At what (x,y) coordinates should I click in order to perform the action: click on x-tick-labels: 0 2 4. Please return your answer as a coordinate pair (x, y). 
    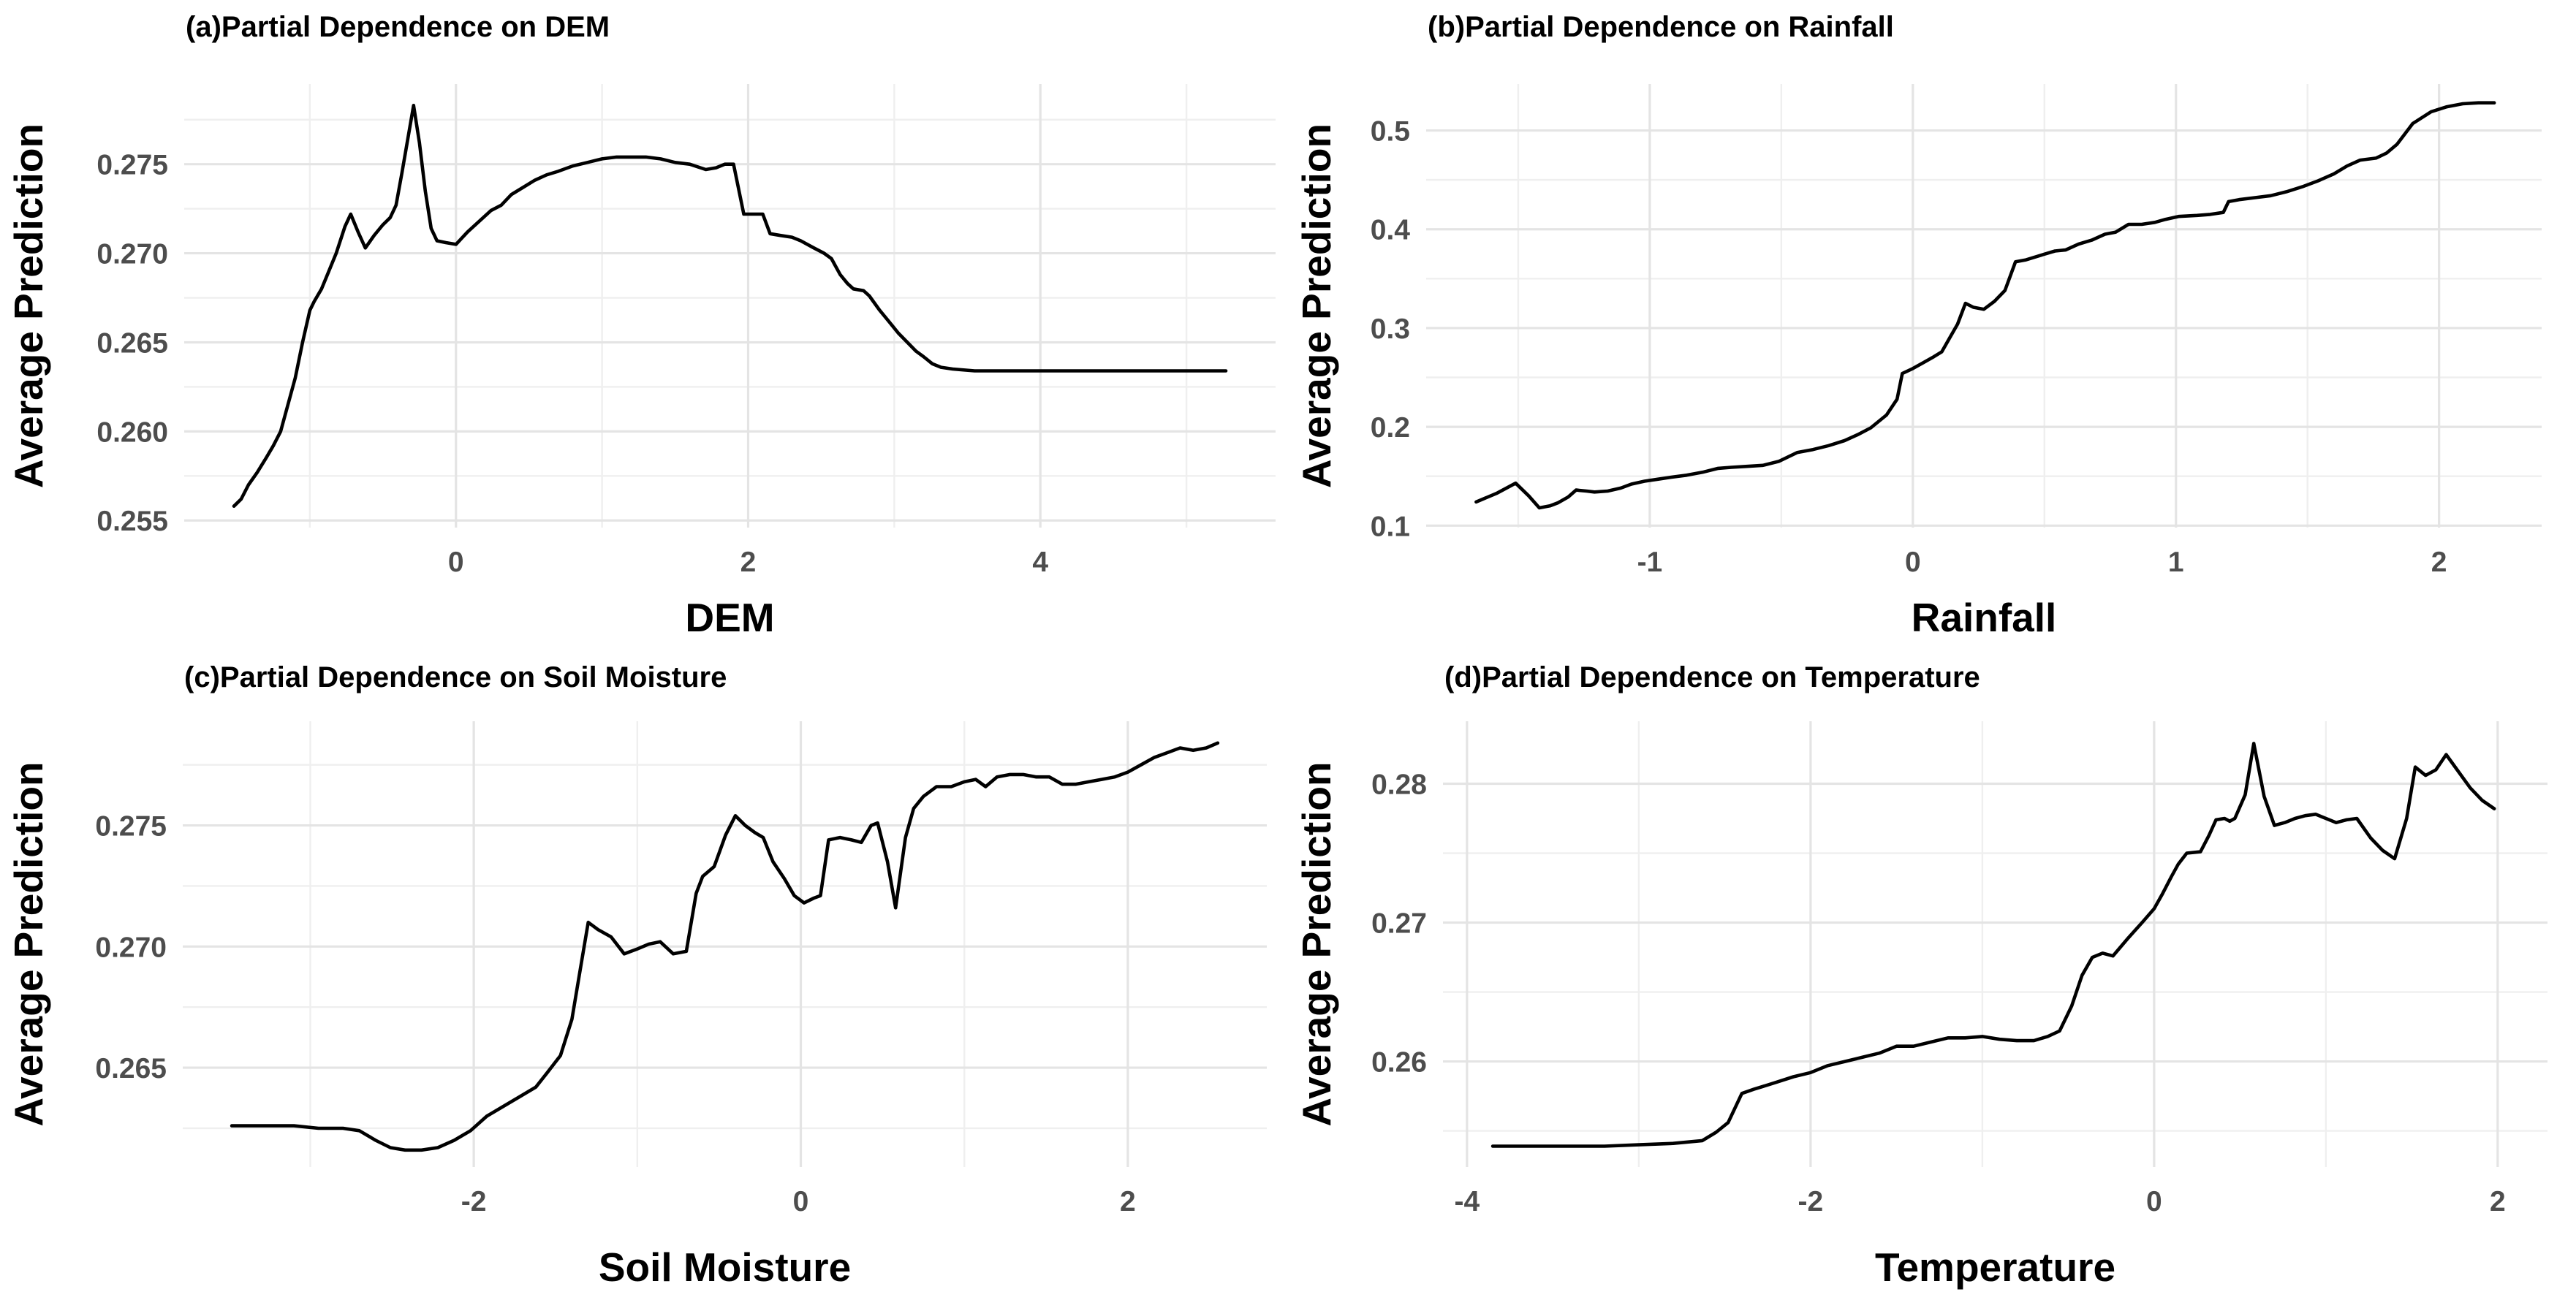
    Looking at the image, I should click on (748, 562).